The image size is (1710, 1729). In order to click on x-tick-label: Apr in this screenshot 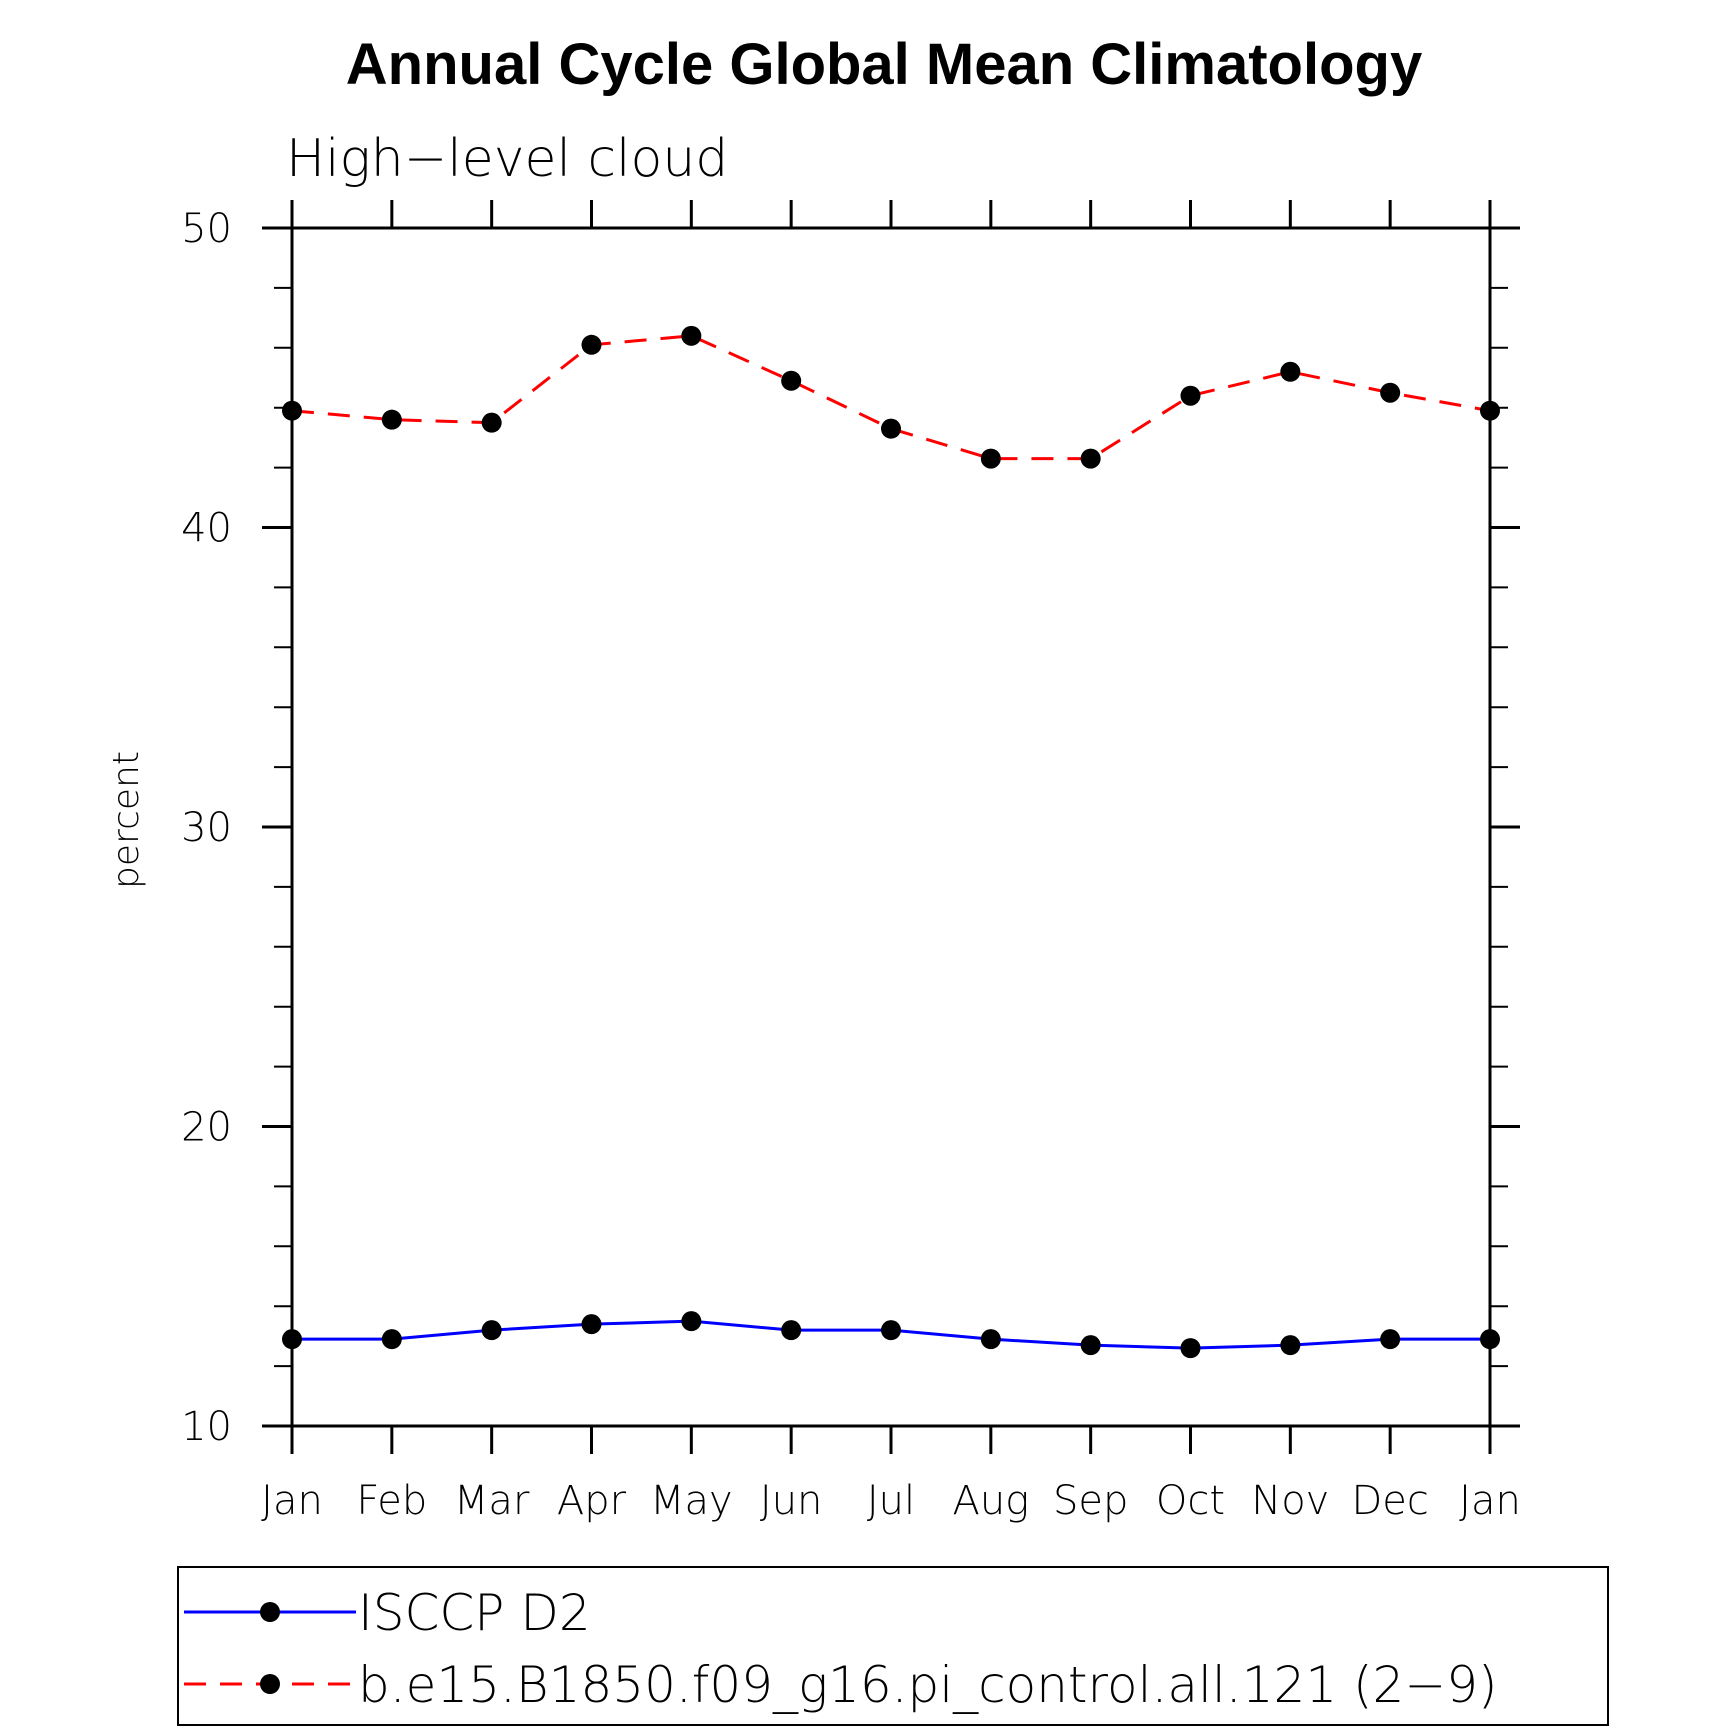, I will do `click(592, 1501)`.